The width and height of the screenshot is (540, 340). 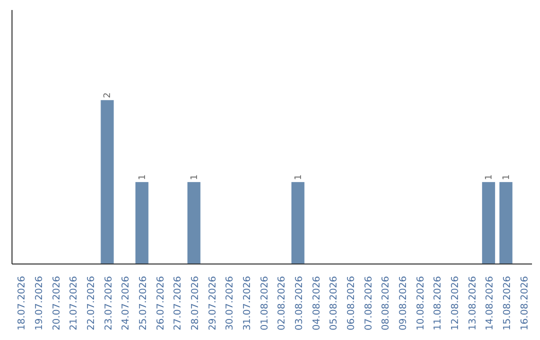 What do you see at coordinates (74, 303) in the screenshot?
I see `x-tick-label: 21.07.2026` at bounding box center [74, 303].